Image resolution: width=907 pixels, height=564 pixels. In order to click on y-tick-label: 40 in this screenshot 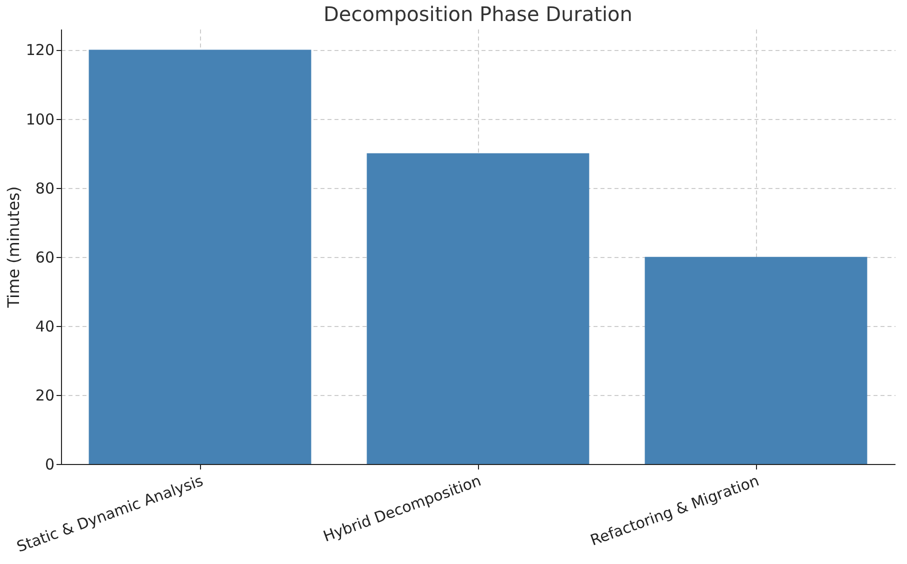, I will do `click(44, 326)`.